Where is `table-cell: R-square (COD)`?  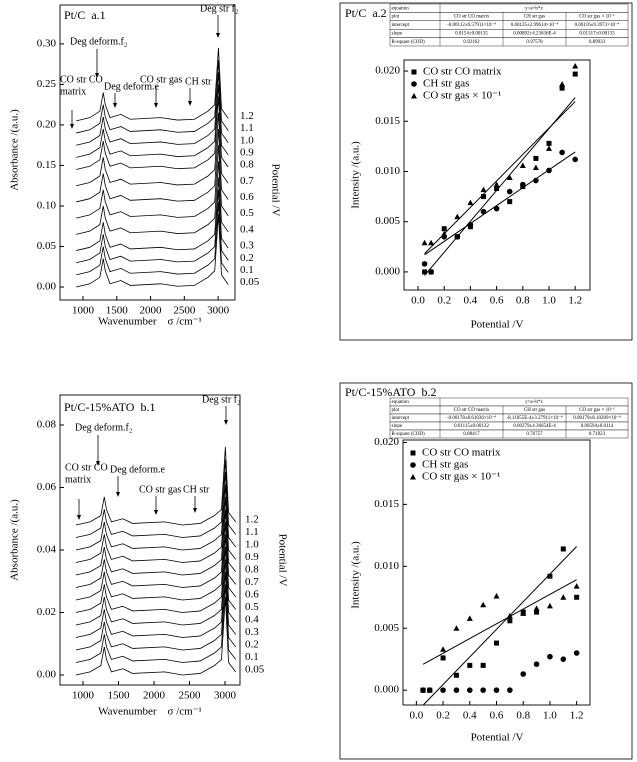
table-cell: R-square (COD) is located at coordinates (409, 42).